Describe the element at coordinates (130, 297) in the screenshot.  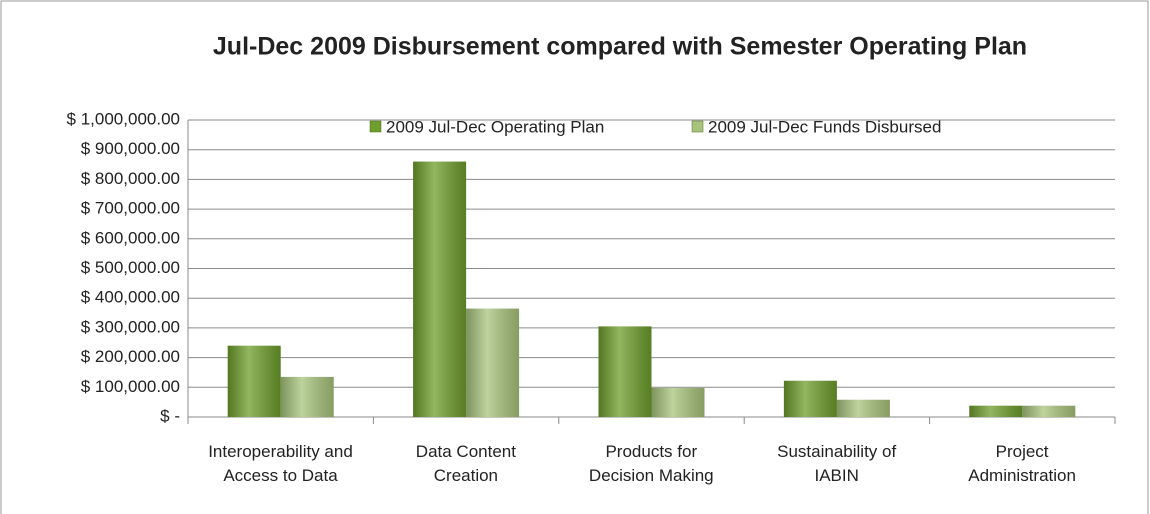
I see `y-tick-label: $ 400,000.00` at that location.